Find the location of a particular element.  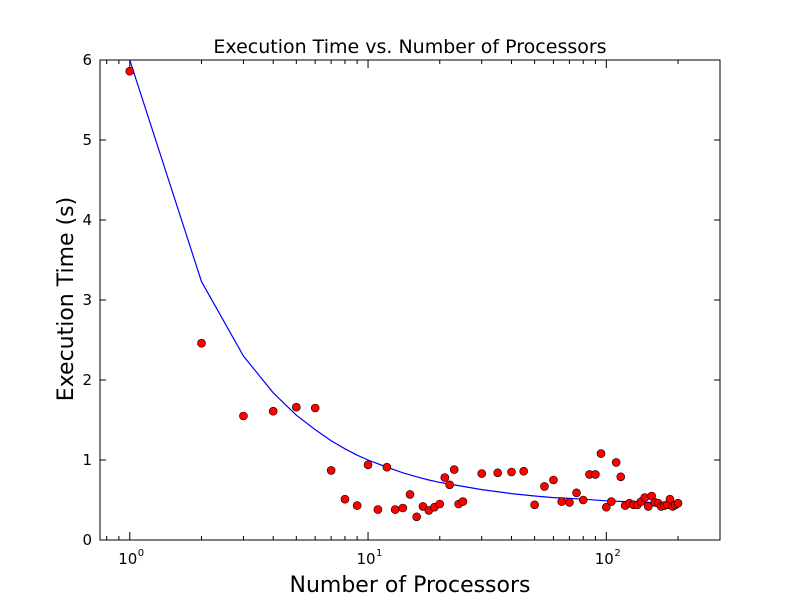

y-tick-label: 3 is located at coordinates (87, 300).